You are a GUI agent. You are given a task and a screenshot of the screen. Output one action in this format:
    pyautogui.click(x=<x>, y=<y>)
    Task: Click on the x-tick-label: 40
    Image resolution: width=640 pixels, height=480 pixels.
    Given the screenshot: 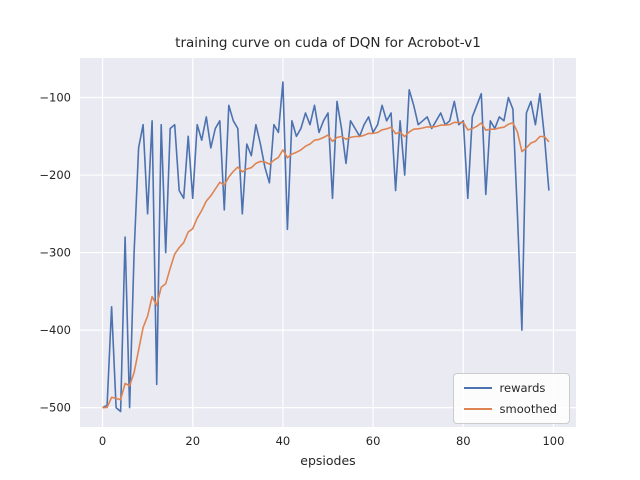 What is the action you would take?
    pyautogui.click(x=283, y=441)
    